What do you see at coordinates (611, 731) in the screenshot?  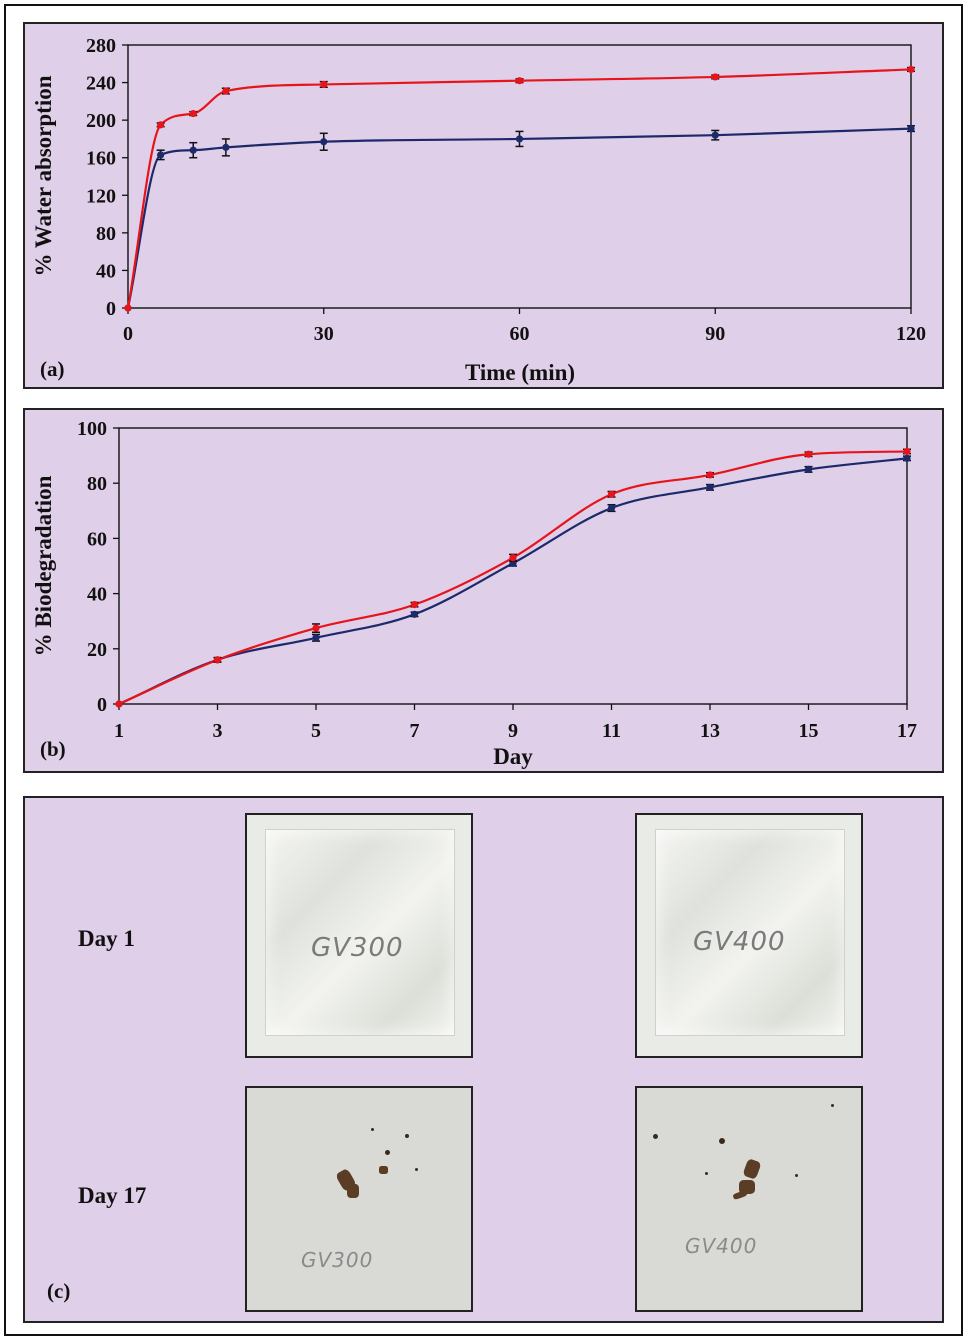 I see `x-tick-label: 11` at bounding box center [611, 731].